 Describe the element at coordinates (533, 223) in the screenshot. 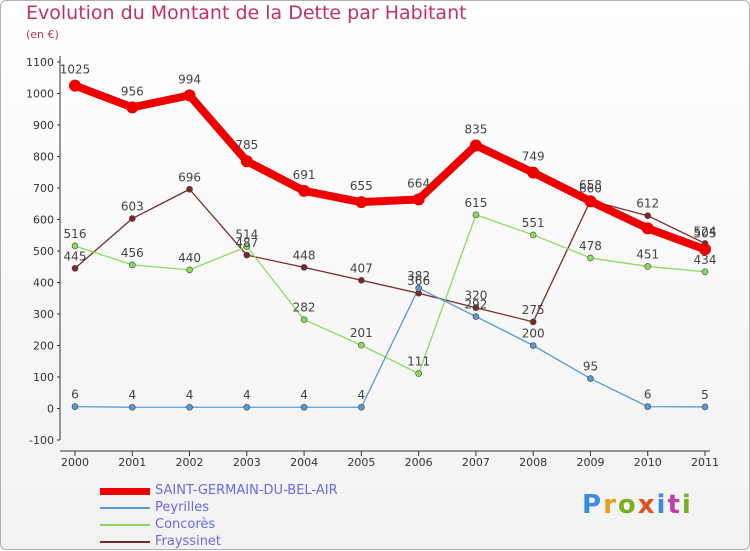

I see `data-label: 551` at that location.